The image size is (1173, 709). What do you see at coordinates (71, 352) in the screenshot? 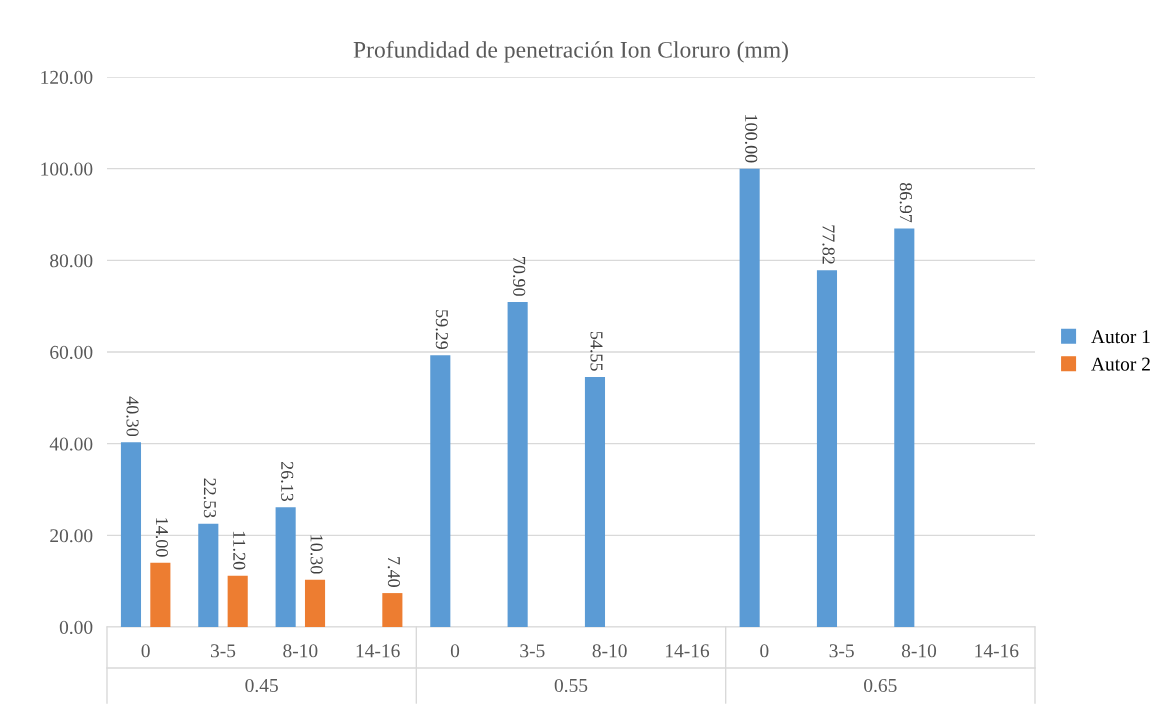
I see `y-tick-label: 60.00` at bounding box center [71, 352].